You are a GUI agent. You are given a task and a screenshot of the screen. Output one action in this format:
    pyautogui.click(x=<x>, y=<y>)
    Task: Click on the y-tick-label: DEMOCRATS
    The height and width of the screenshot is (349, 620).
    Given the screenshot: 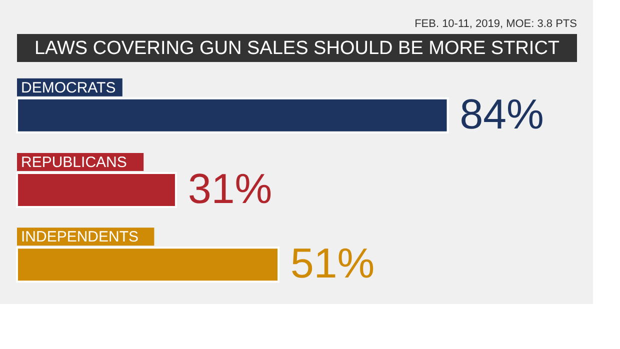 What is the action you would take?
    pyautogui.click(x=68, y=87)
    